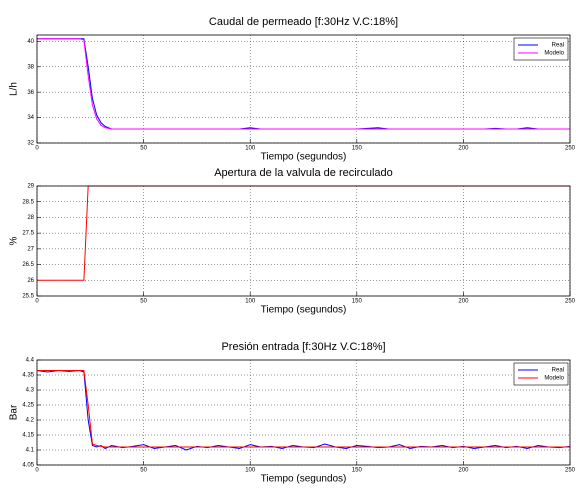 Image resolution: width=576 pixels, height=489 pixels. I want to click on y-tick-label: 4.25, so click(28, 406).